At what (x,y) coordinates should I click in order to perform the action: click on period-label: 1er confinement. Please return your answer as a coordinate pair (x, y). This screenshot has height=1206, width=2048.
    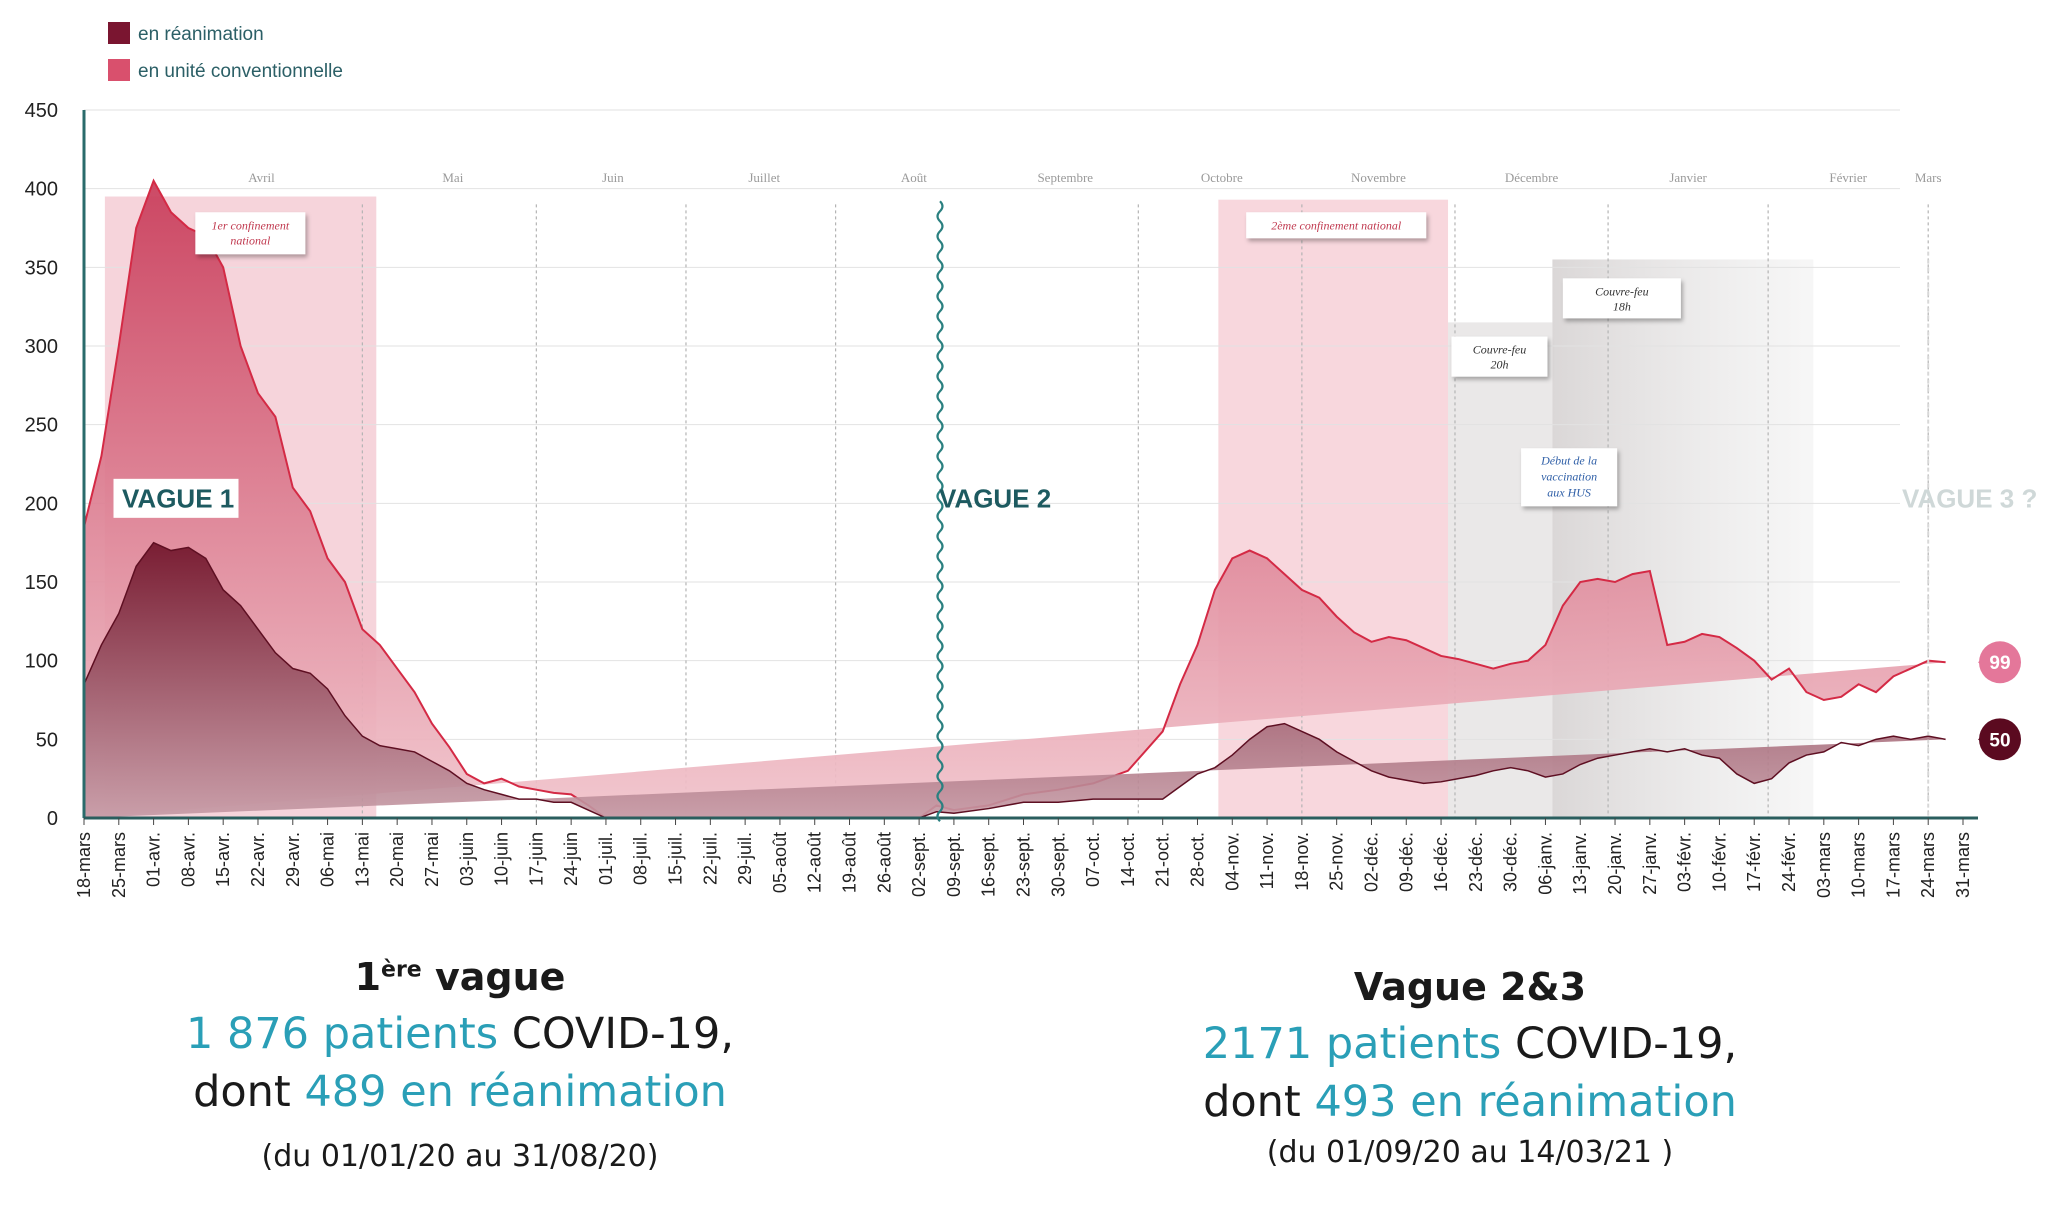
    Looking at the image, I should click on (251, 225).